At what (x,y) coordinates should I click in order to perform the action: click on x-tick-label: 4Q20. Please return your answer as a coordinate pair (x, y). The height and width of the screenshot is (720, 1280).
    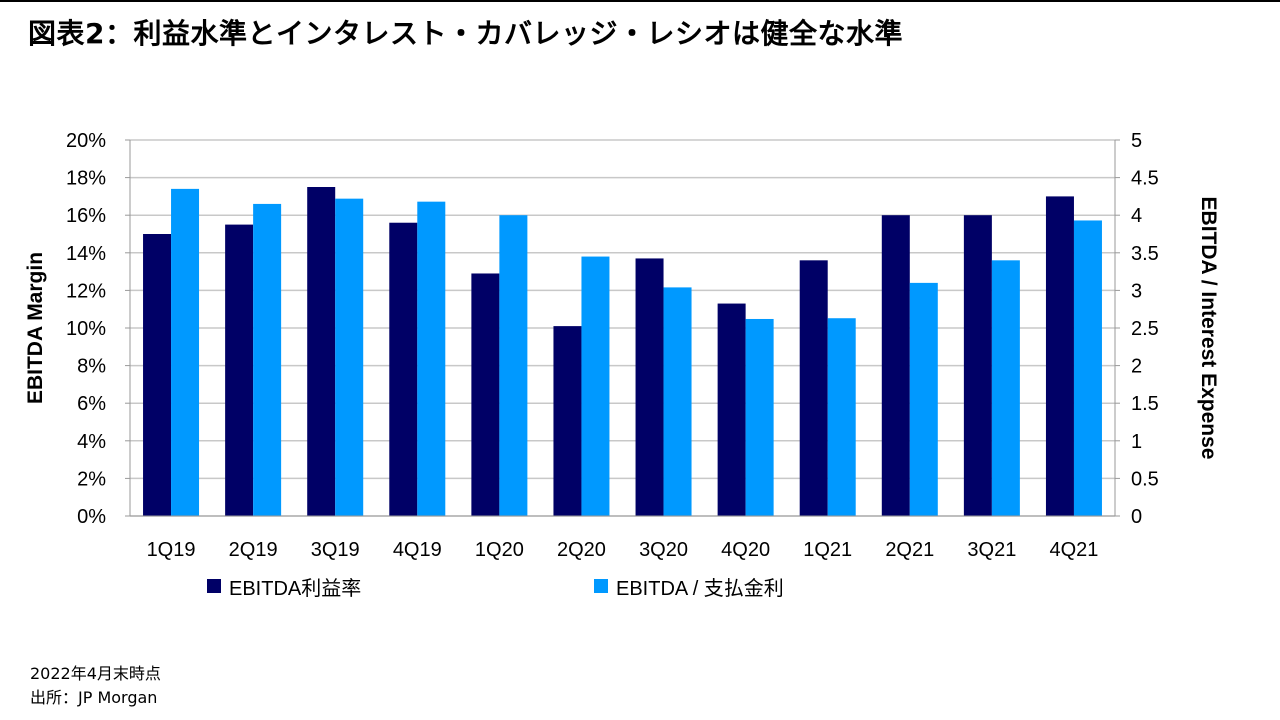
    Looking at the image, I should click on (745, 550).